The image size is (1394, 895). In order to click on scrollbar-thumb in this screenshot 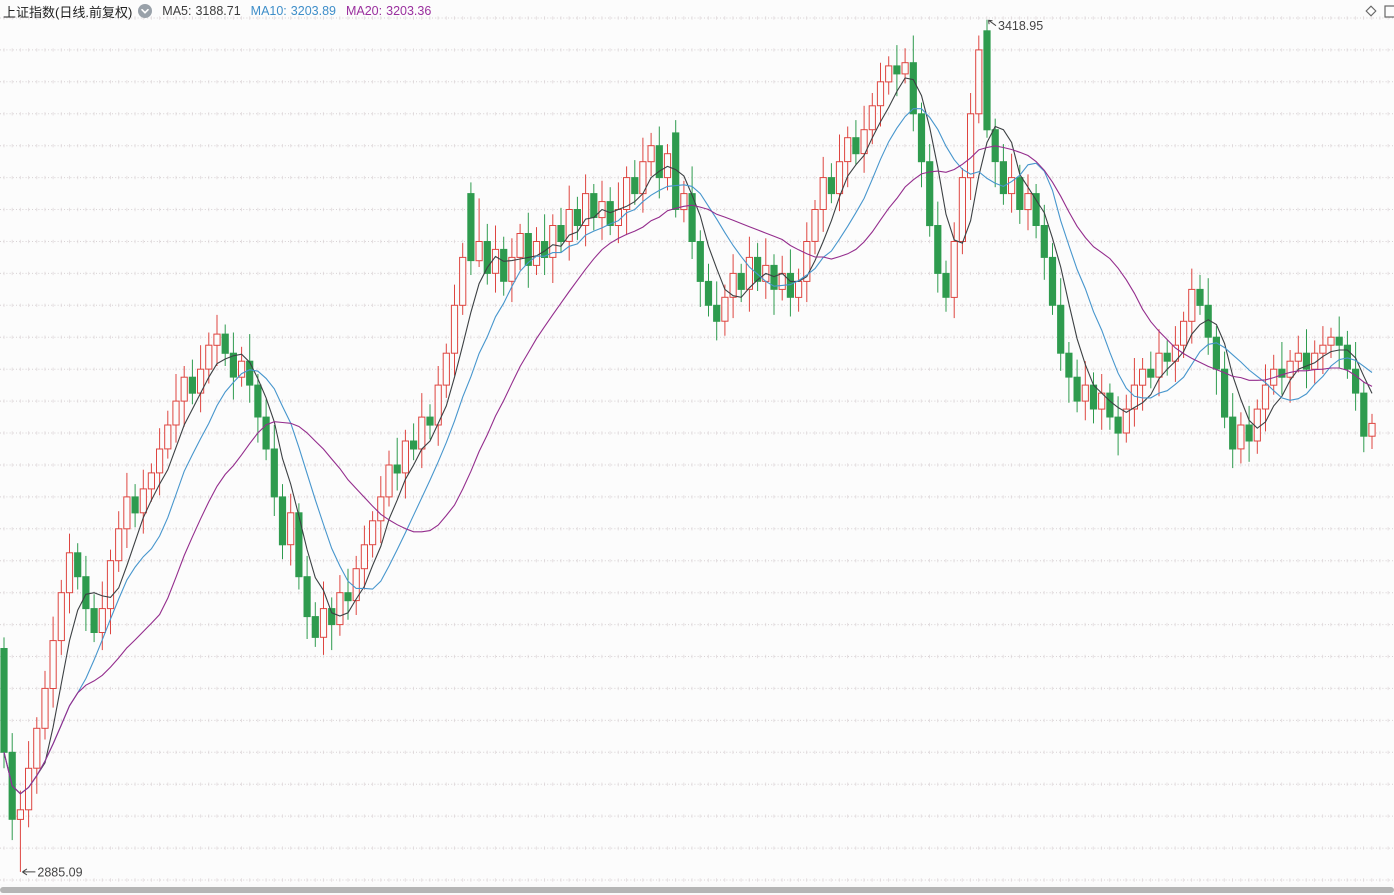, I will do `click(697, 890)`.